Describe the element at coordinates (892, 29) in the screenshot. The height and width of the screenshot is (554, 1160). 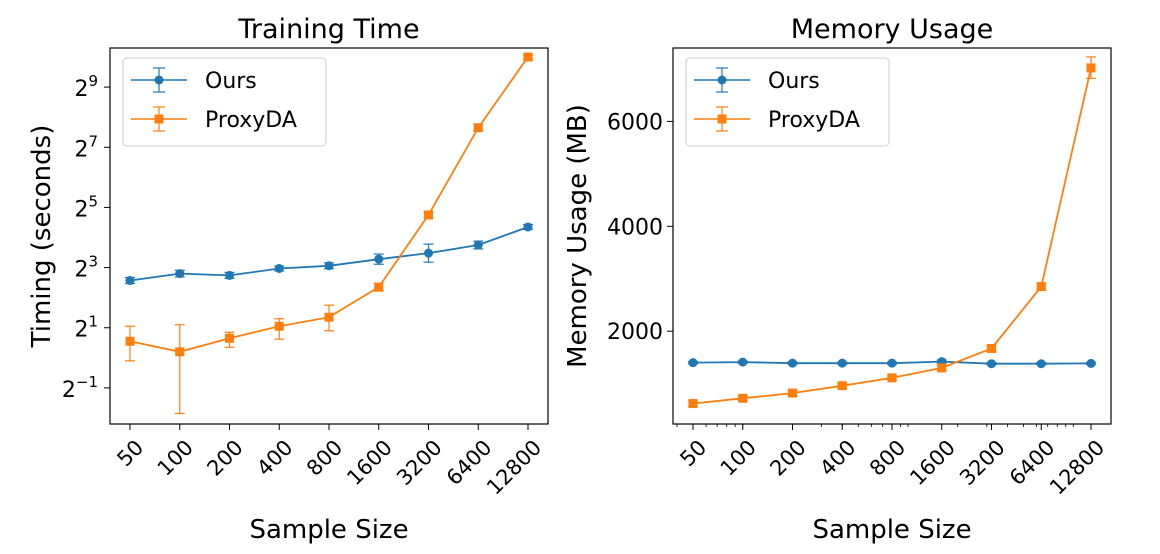
I see `chart-title: Memory Usage` at that location.